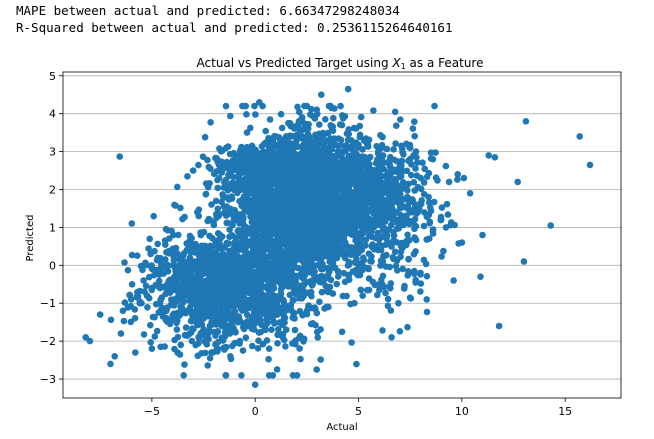 Image resolution: width=654 pixels, height=439 pixels. Describe the element at coordinates (30, 238) in the screenshot. I see `y-axis-label: Predicted` at that location.